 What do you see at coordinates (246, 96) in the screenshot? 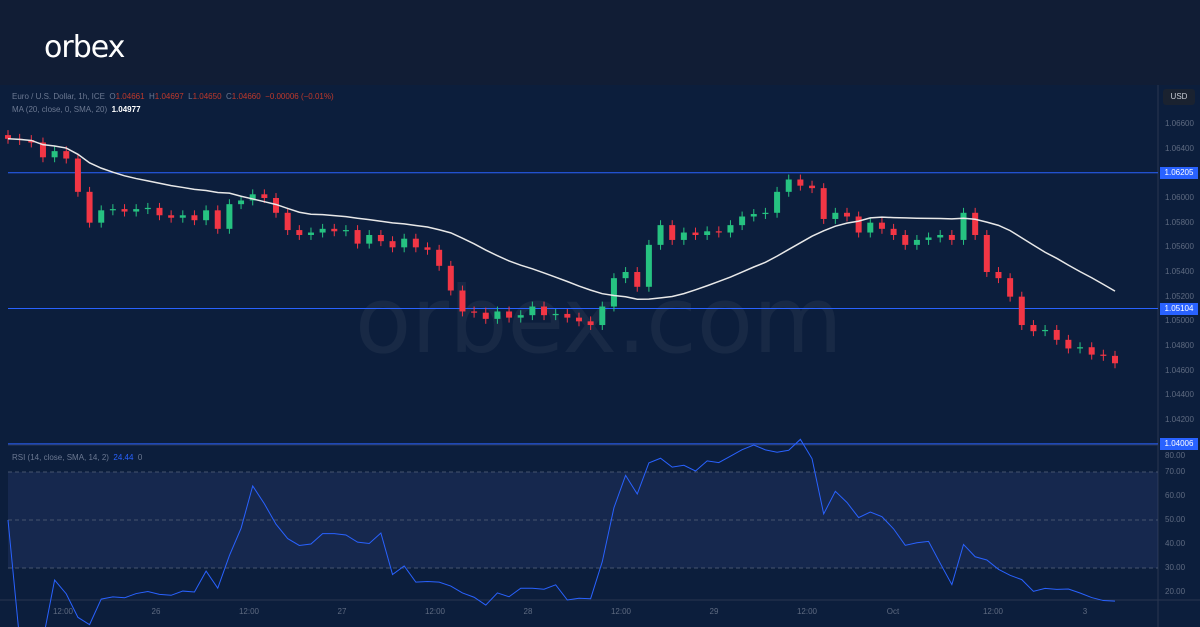
I see `close-value: 1.04660` at bounding box center [246, 96].